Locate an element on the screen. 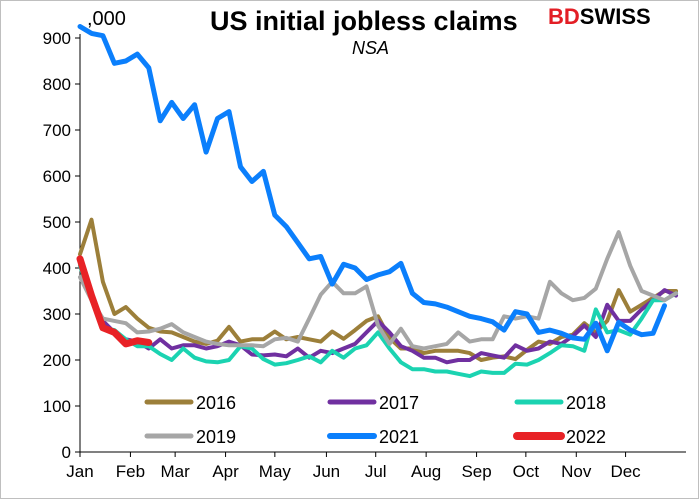  y-tick-label-900: 900 is located at coordinates (57, 38).